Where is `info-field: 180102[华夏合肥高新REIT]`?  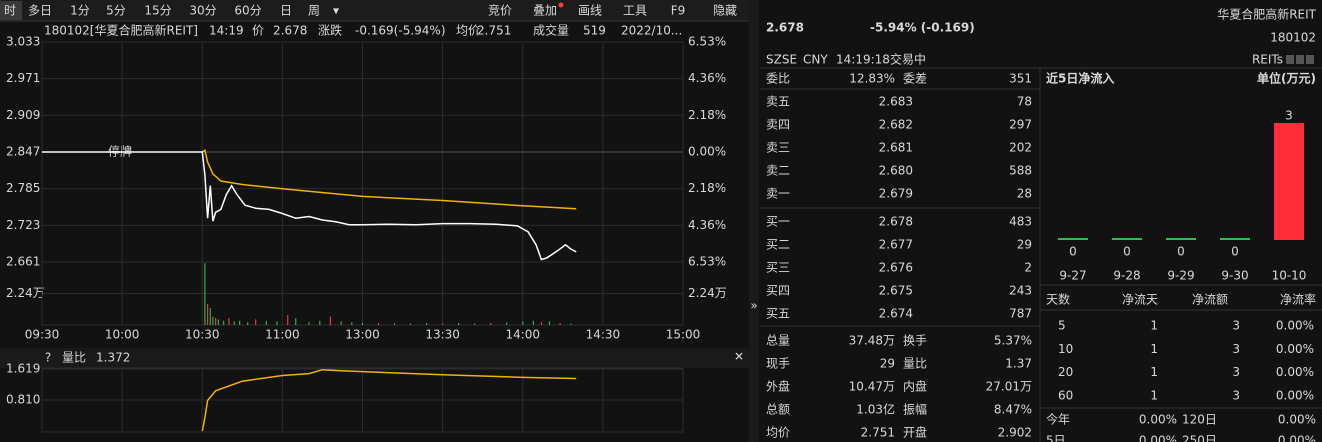 info-field: 180102[华夏合肥高新REIT] is located at coordinates (121, 30).